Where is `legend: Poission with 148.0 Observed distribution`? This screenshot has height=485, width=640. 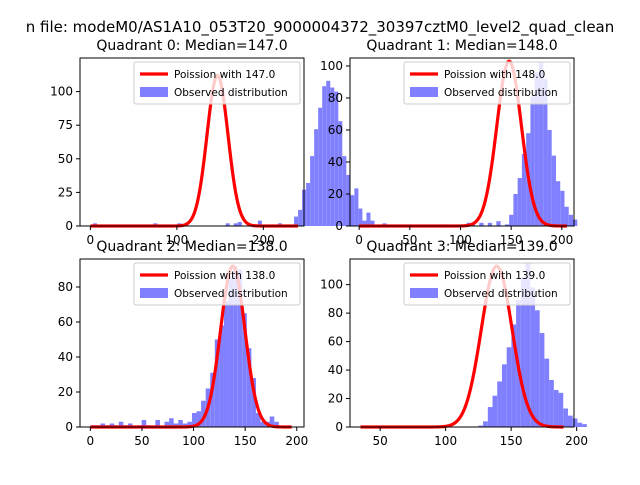 legend: Poission with 148.0 Observed distribution is located at coordinates (487, 83).